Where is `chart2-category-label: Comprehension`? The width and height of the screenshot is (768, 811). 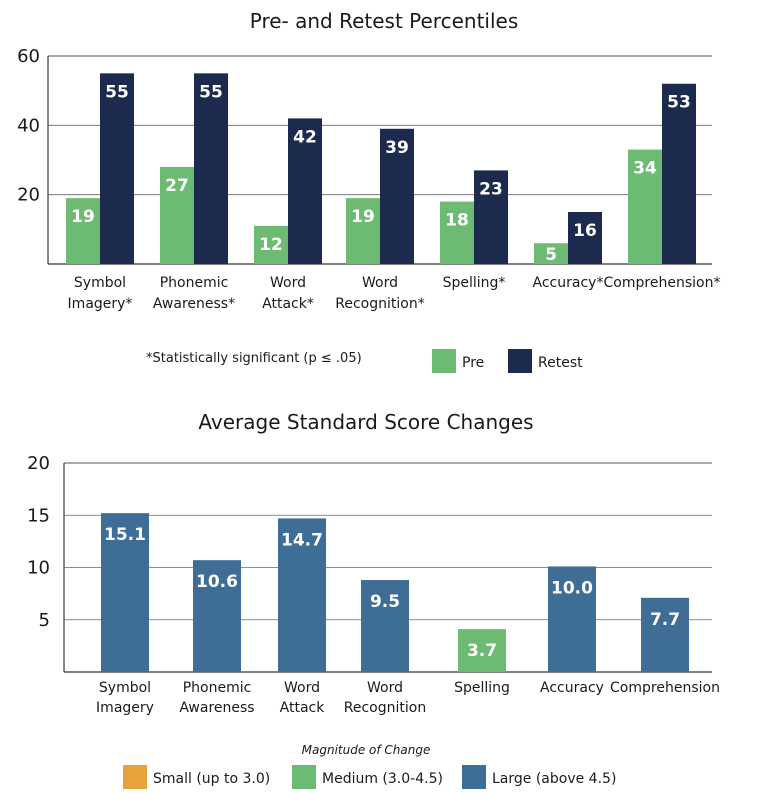
chart2-category-label: Comprehension is located at coordinates (665, 688).